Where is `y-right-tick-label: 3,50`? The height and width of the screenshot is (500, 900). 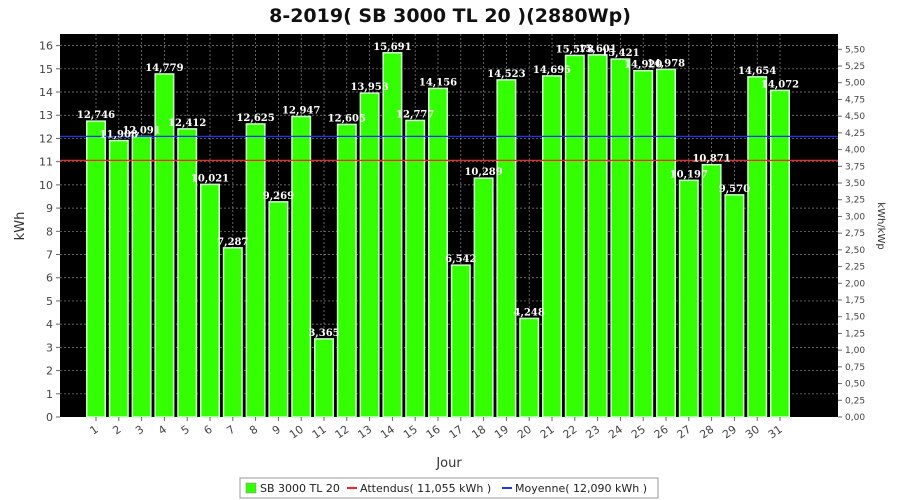 y-right-tick-label: 3,50 is located at coordinates (855, 184).